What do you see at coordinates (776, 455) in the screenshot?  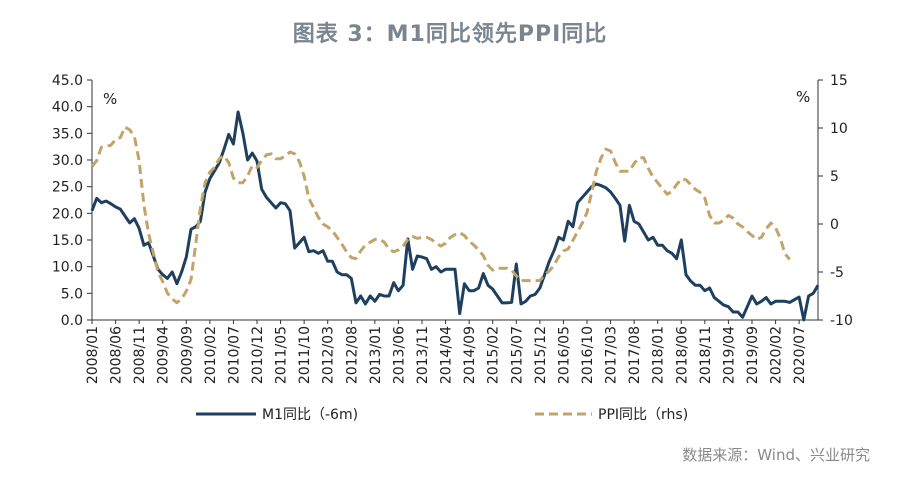 I see `source-note: 数据来源：Wind、兴业研究` at bounding box center [776, 455].